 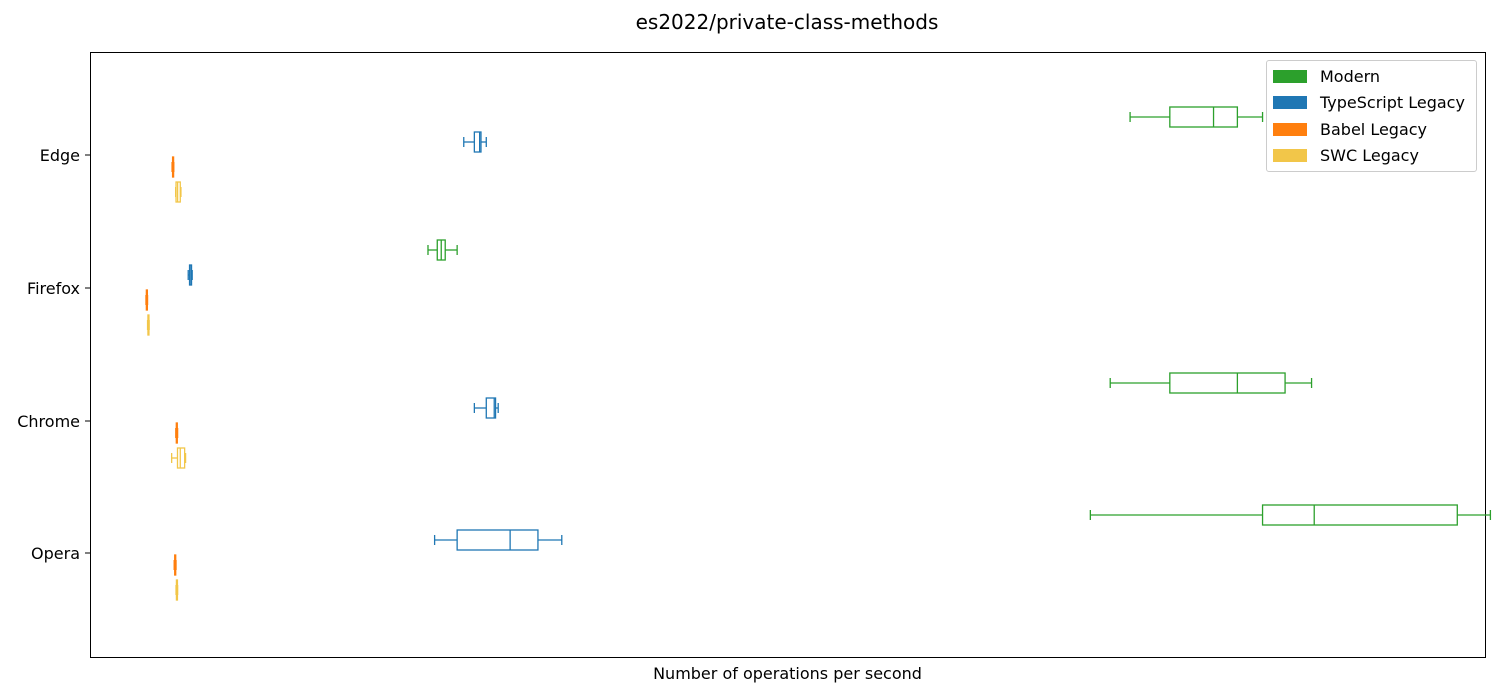 I want to click on legend-item: Babel Legacy, so click(x=1350, y=129).